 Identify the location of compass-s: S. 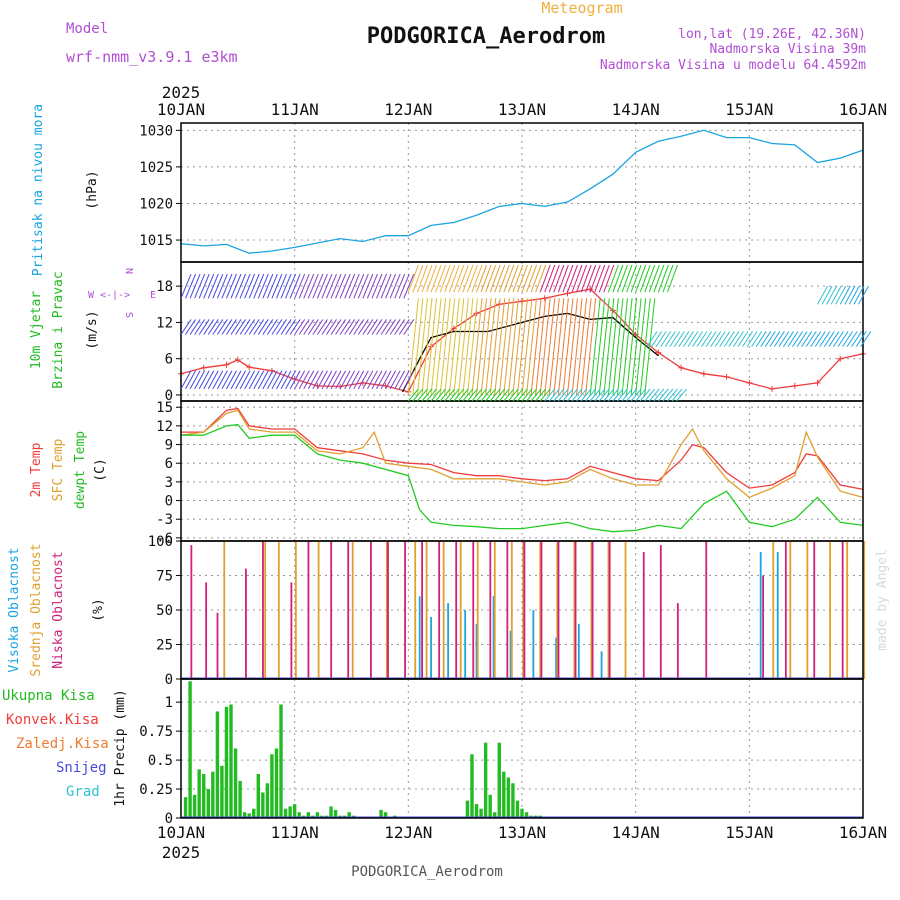
(128, 315).